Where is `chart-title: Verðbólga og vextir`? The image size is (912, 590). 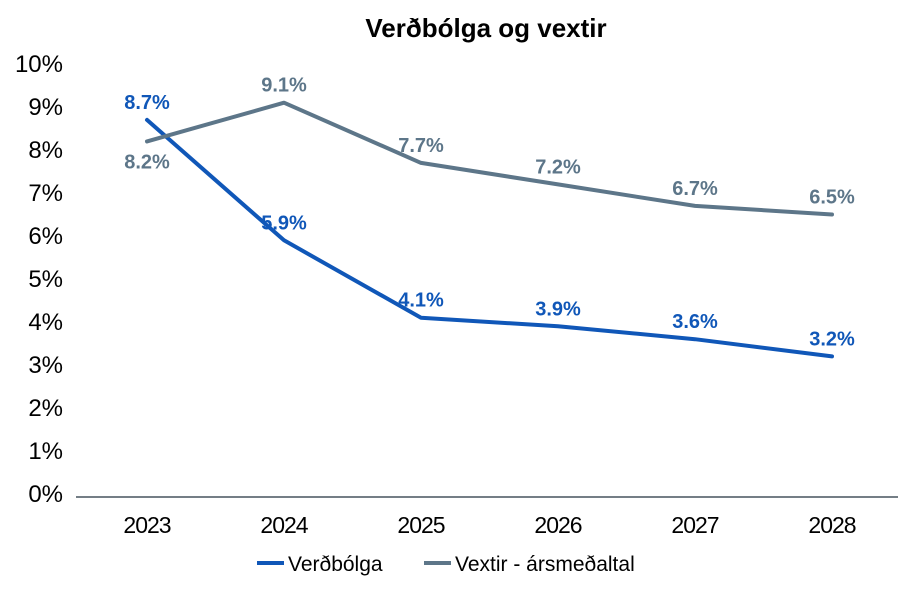
chart-title: Verðbólga og vextir is located at coordinates (485, 28).